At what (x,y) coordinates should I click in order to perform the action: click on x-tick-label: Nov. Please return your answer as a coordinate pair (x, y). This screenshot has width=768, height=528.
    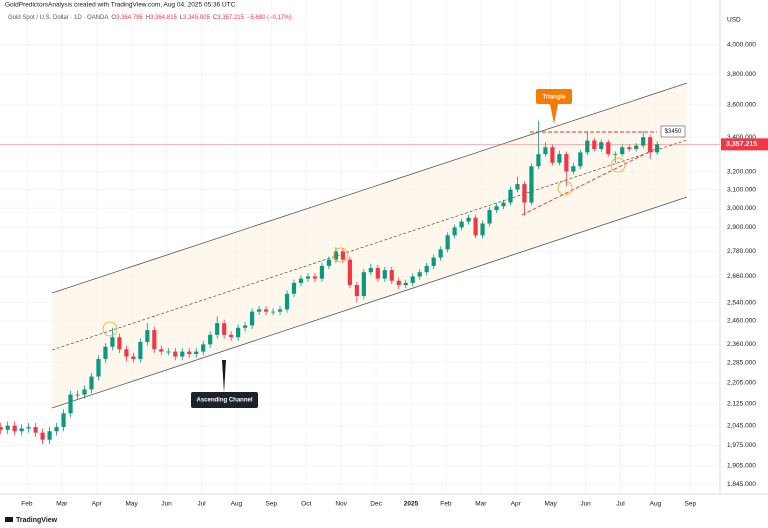
    Looking at the image, I should click on (341, 504).